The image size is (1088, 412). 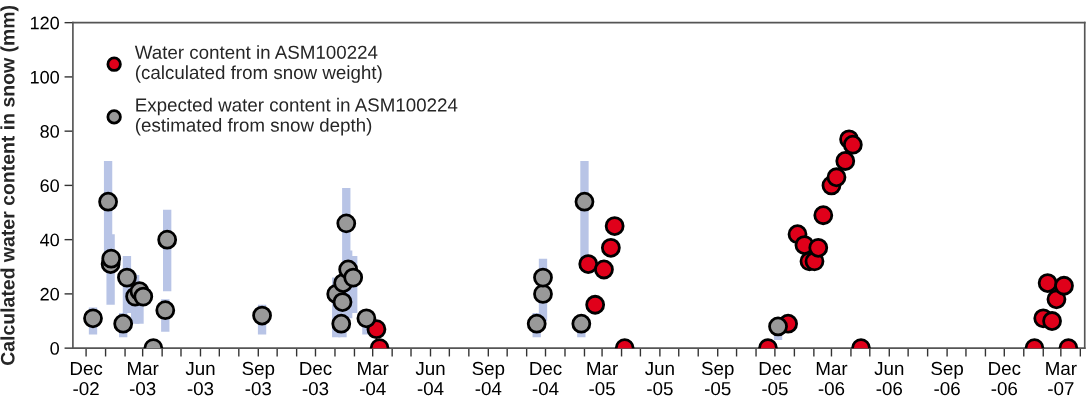 What do you see at coordinates (54, 348) in the screenshot?
I see `y-tick-label: 0` at bounding box center [54, 348].